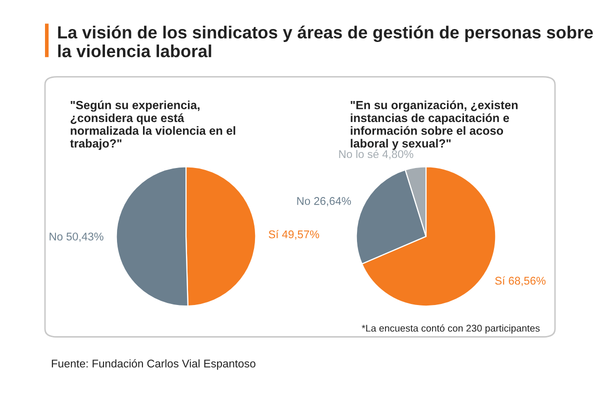 This screenshot has width=600, height=394. Describe the element at coordinates (294, 235) in the screenshot. I see `slice-label: Sí 49,57%` at that location.